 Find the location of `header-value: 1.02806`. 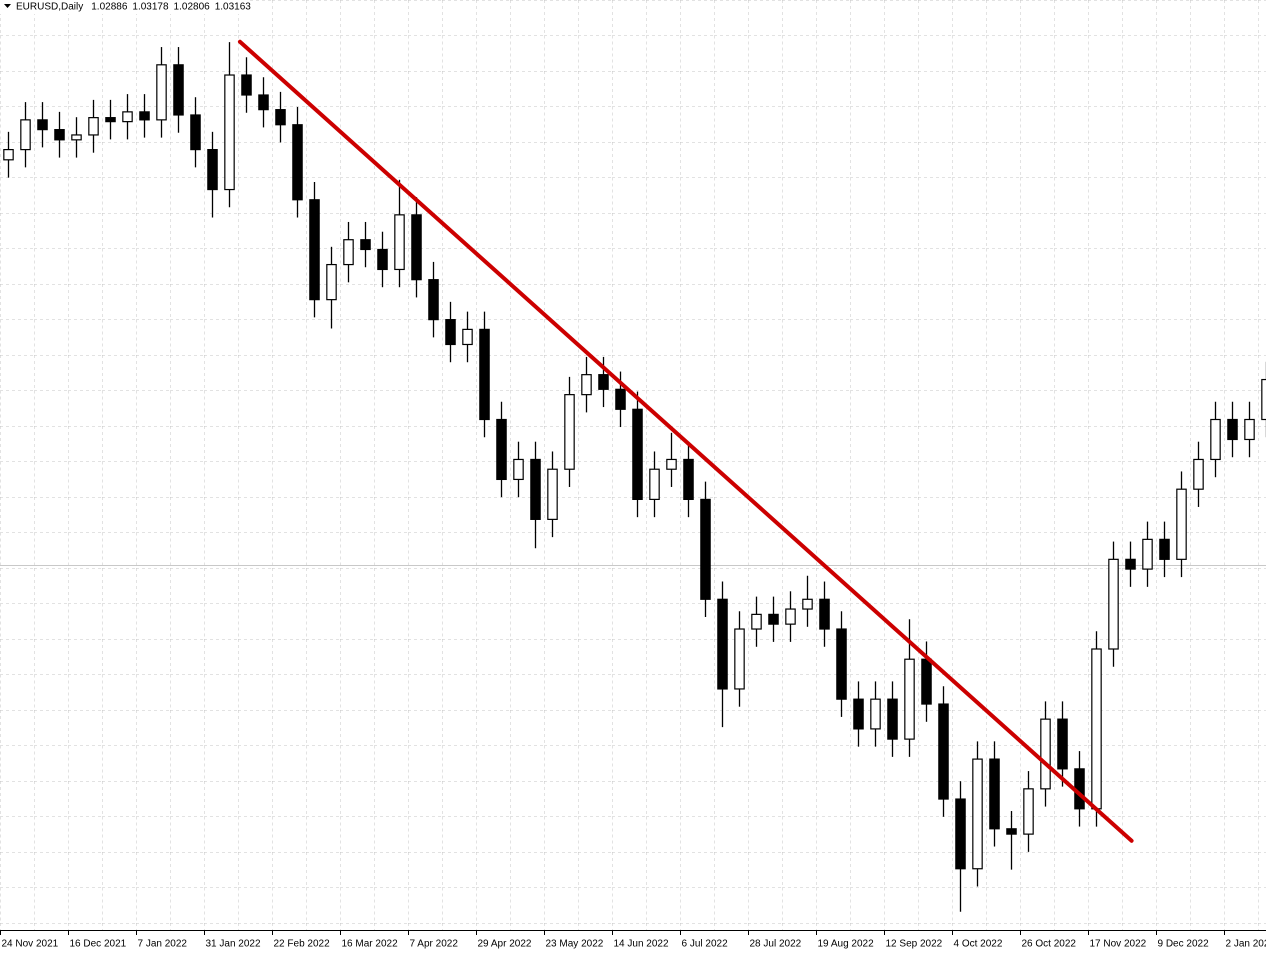

header-value: 1.02806 is located at coordinates (192, 7).